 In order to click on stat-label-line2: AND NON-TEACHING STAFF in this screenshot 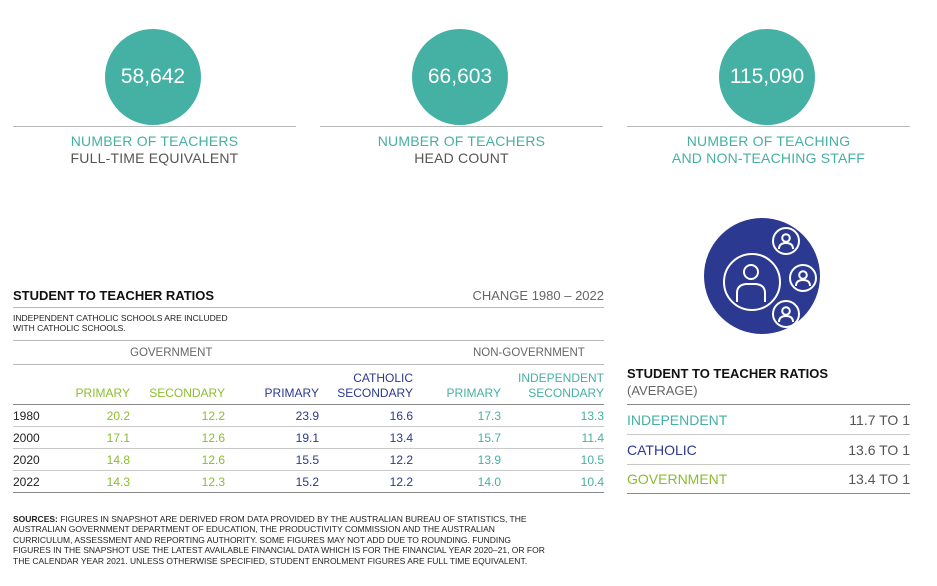, I will do `click(768, 158)`.